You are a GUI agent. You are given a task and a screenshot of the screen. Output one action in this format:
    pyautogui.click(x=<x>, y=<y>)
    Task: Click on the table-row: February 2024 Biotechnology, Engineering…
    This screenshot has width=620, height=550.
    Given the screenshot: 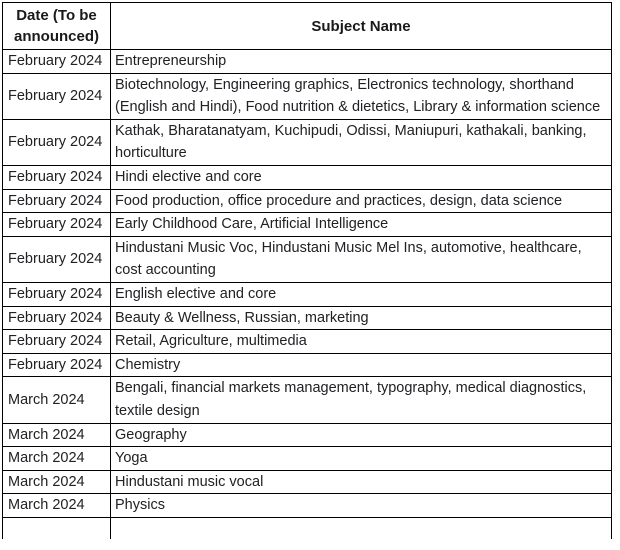 What is the action you would take?
    pyautogui.click(x=307, y=96)
    